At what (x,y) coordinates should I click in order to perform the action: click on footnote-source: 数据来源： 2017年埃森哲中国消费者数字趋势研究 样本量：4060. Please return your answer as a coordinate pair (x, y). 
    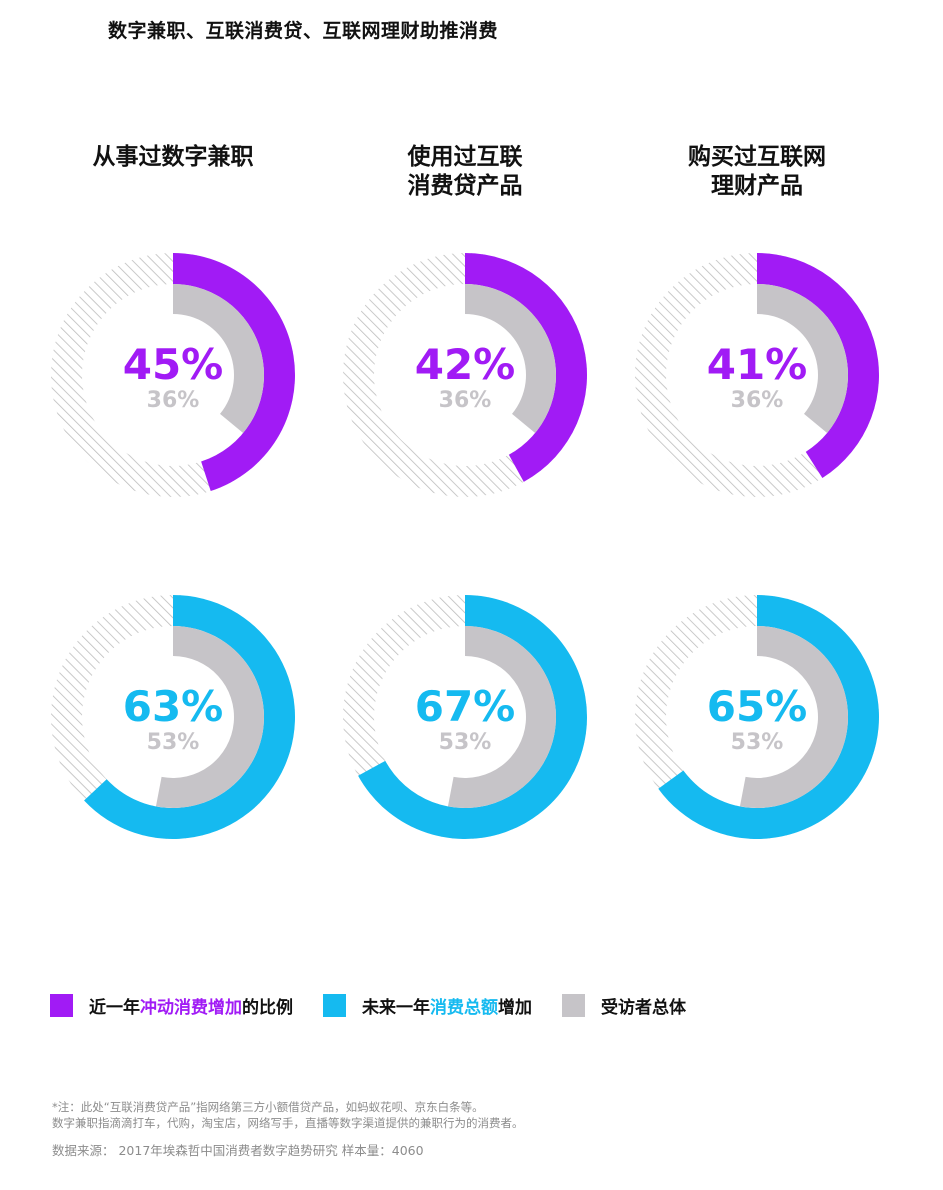
    Looking at the image, I should click on (238, 1150).